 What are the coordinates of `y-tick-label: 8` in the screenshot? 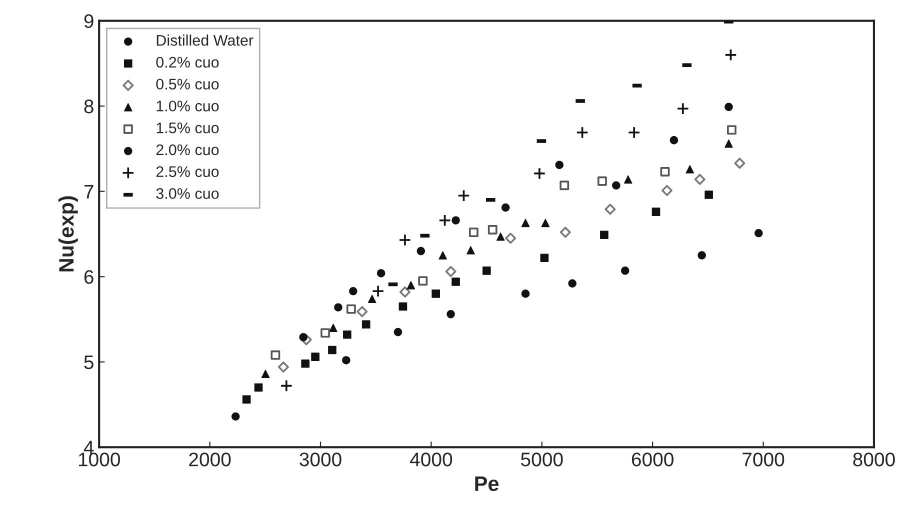 It's located at (89, 107).